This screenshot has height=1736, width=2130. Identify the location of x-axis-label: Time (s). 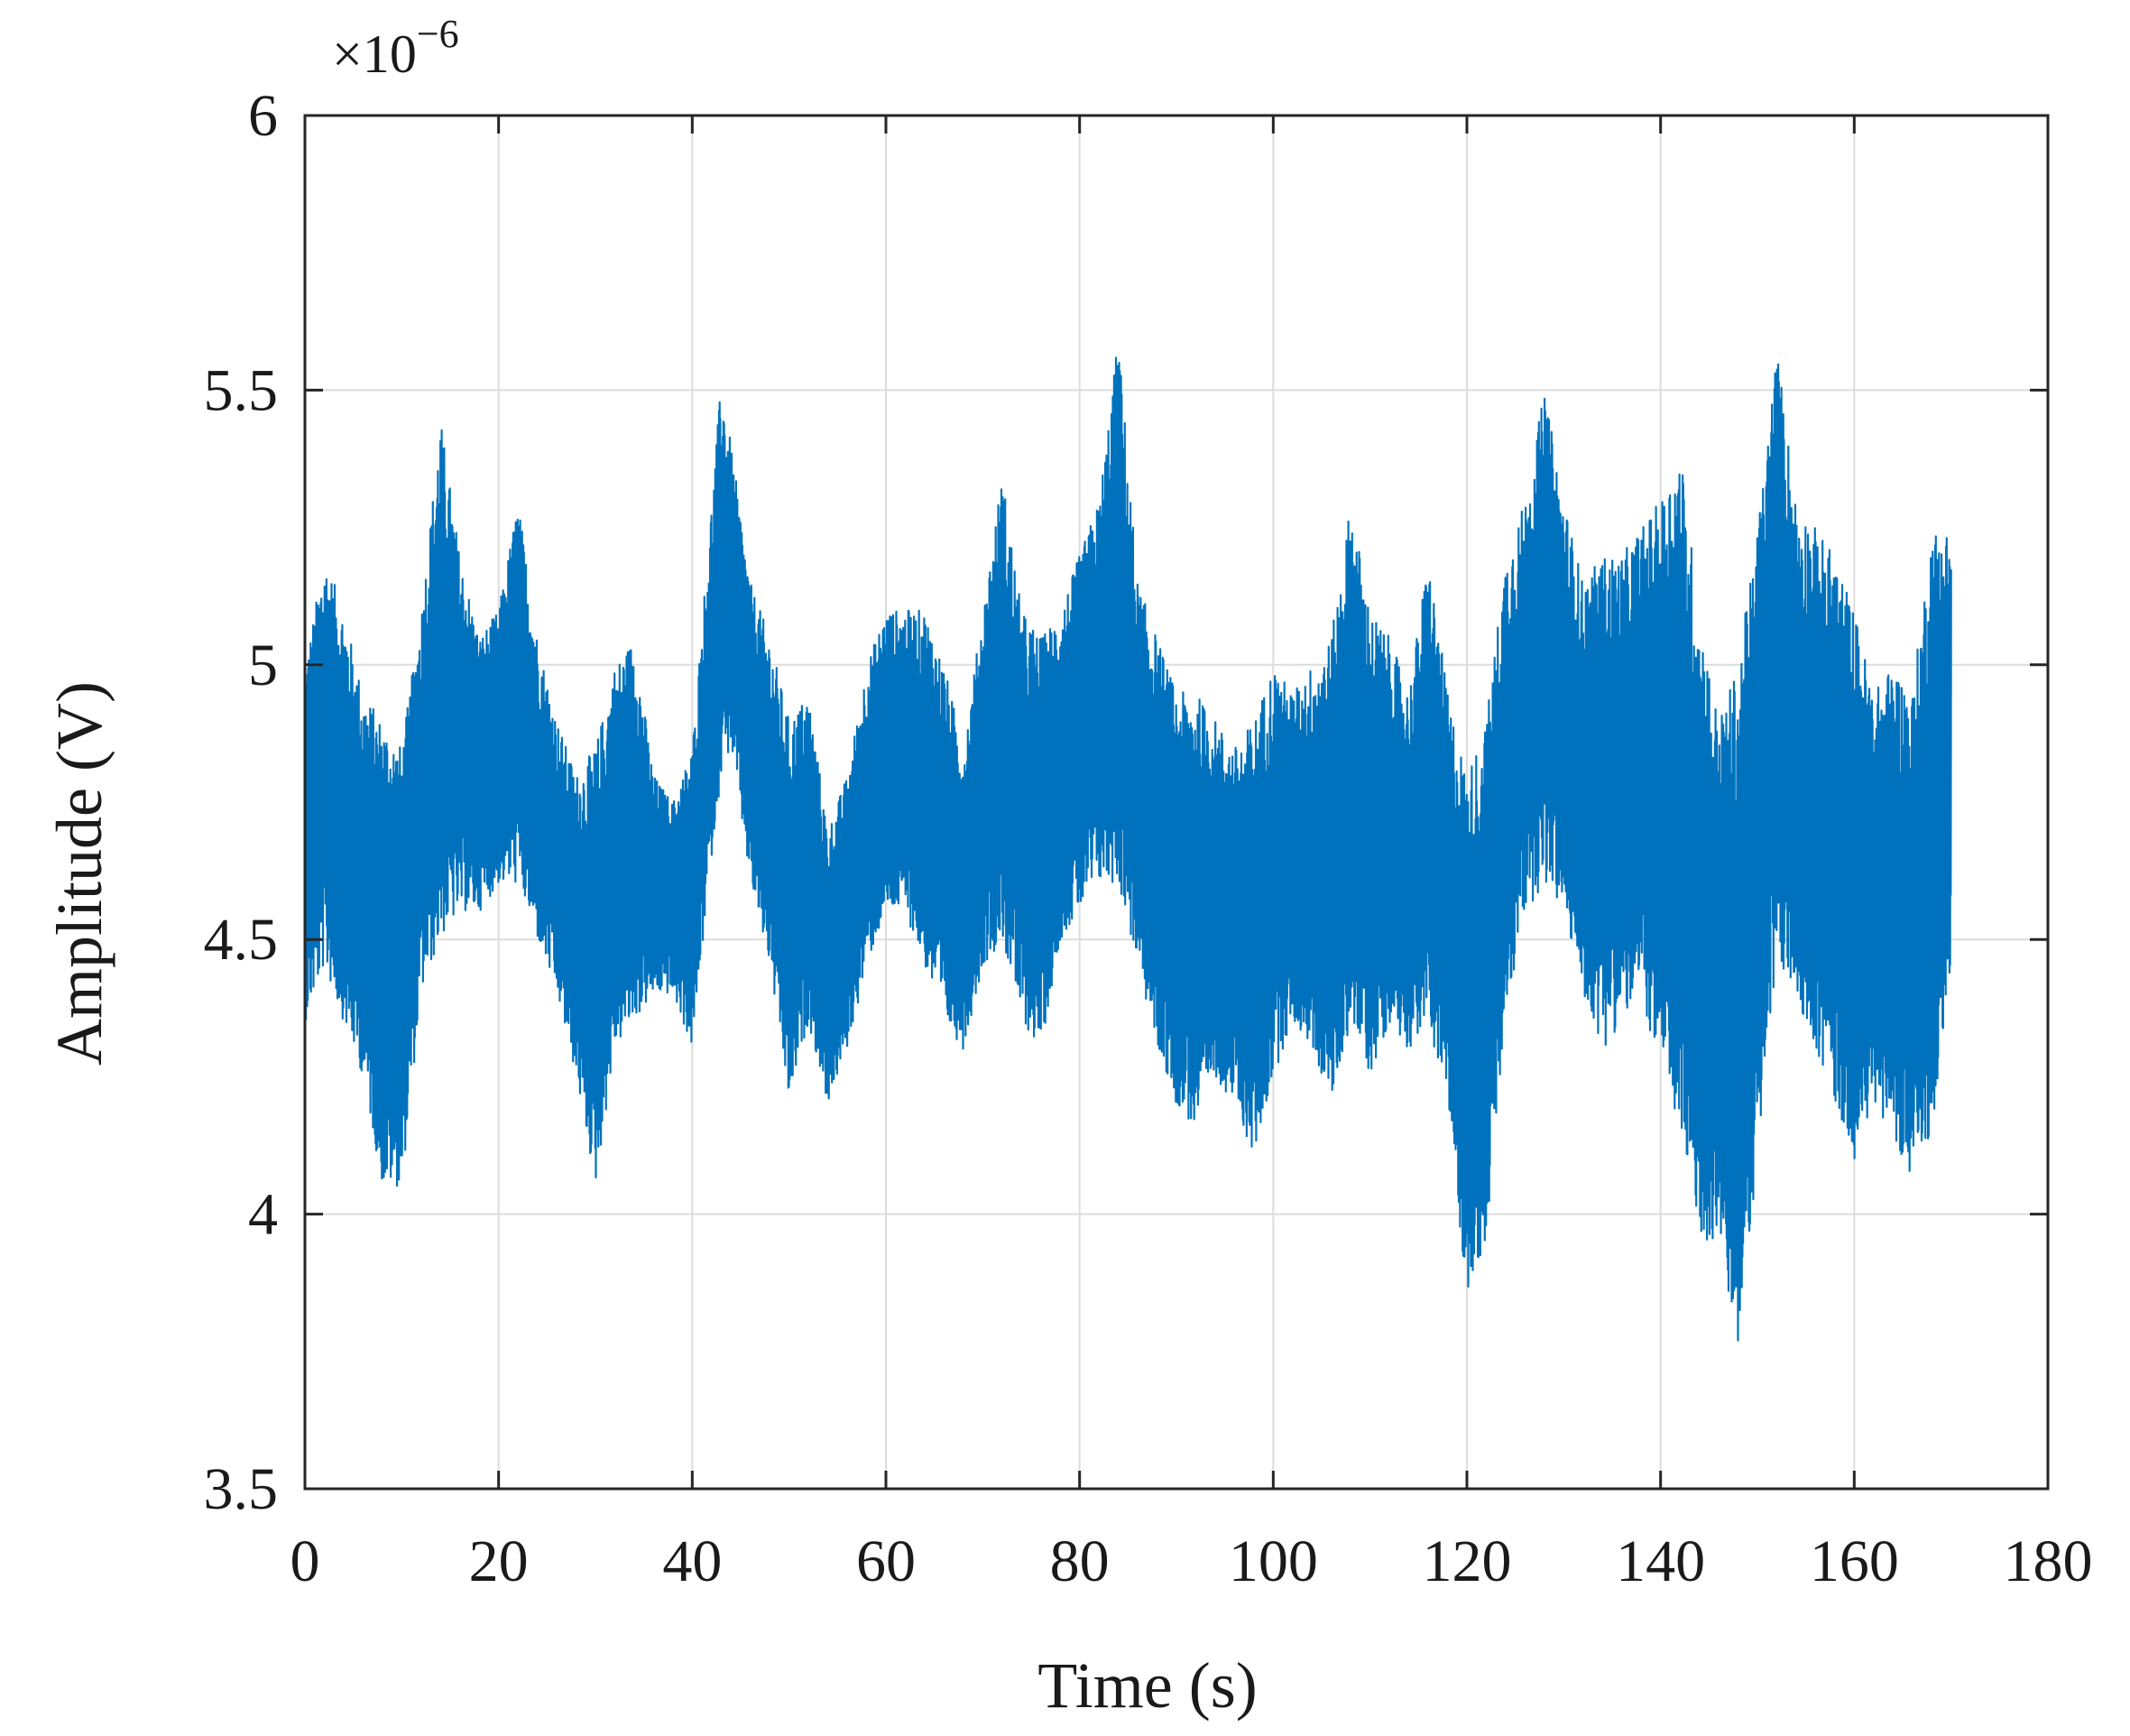
(1147, 1686).